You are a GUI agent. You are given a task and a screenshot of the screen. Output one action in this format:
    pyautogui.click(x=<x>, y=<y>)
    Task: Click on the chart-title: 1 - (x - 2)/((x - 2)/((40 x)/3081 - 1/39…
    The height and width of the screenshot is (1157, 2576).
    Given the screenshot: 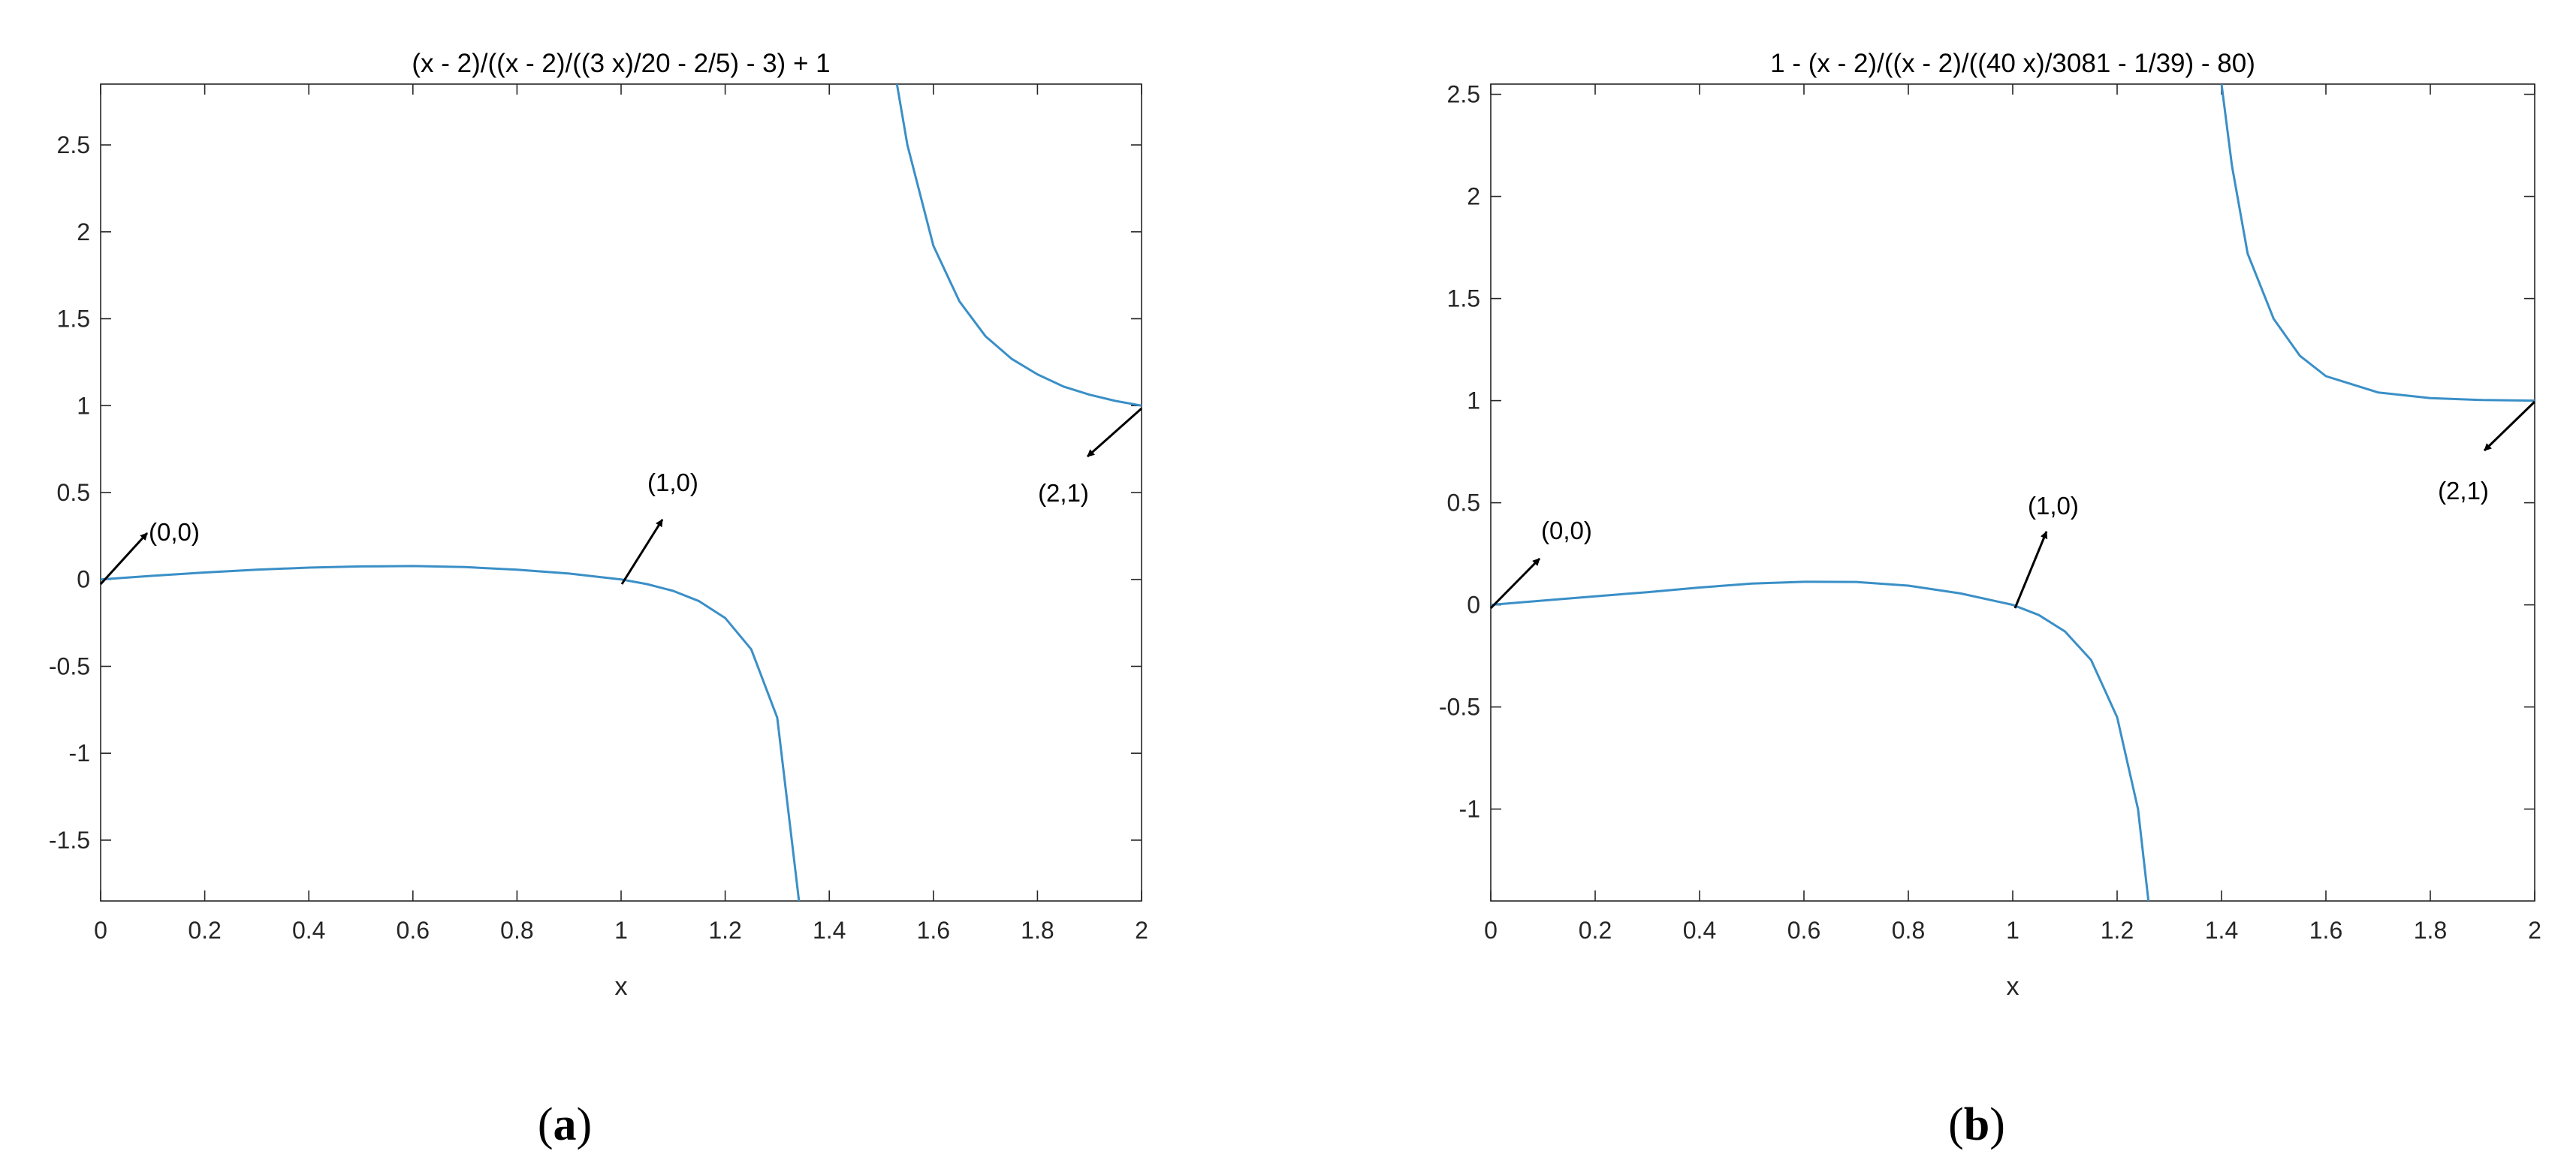 What is the action you would take?
    pyautogui.click(x=2012, y=64)
    